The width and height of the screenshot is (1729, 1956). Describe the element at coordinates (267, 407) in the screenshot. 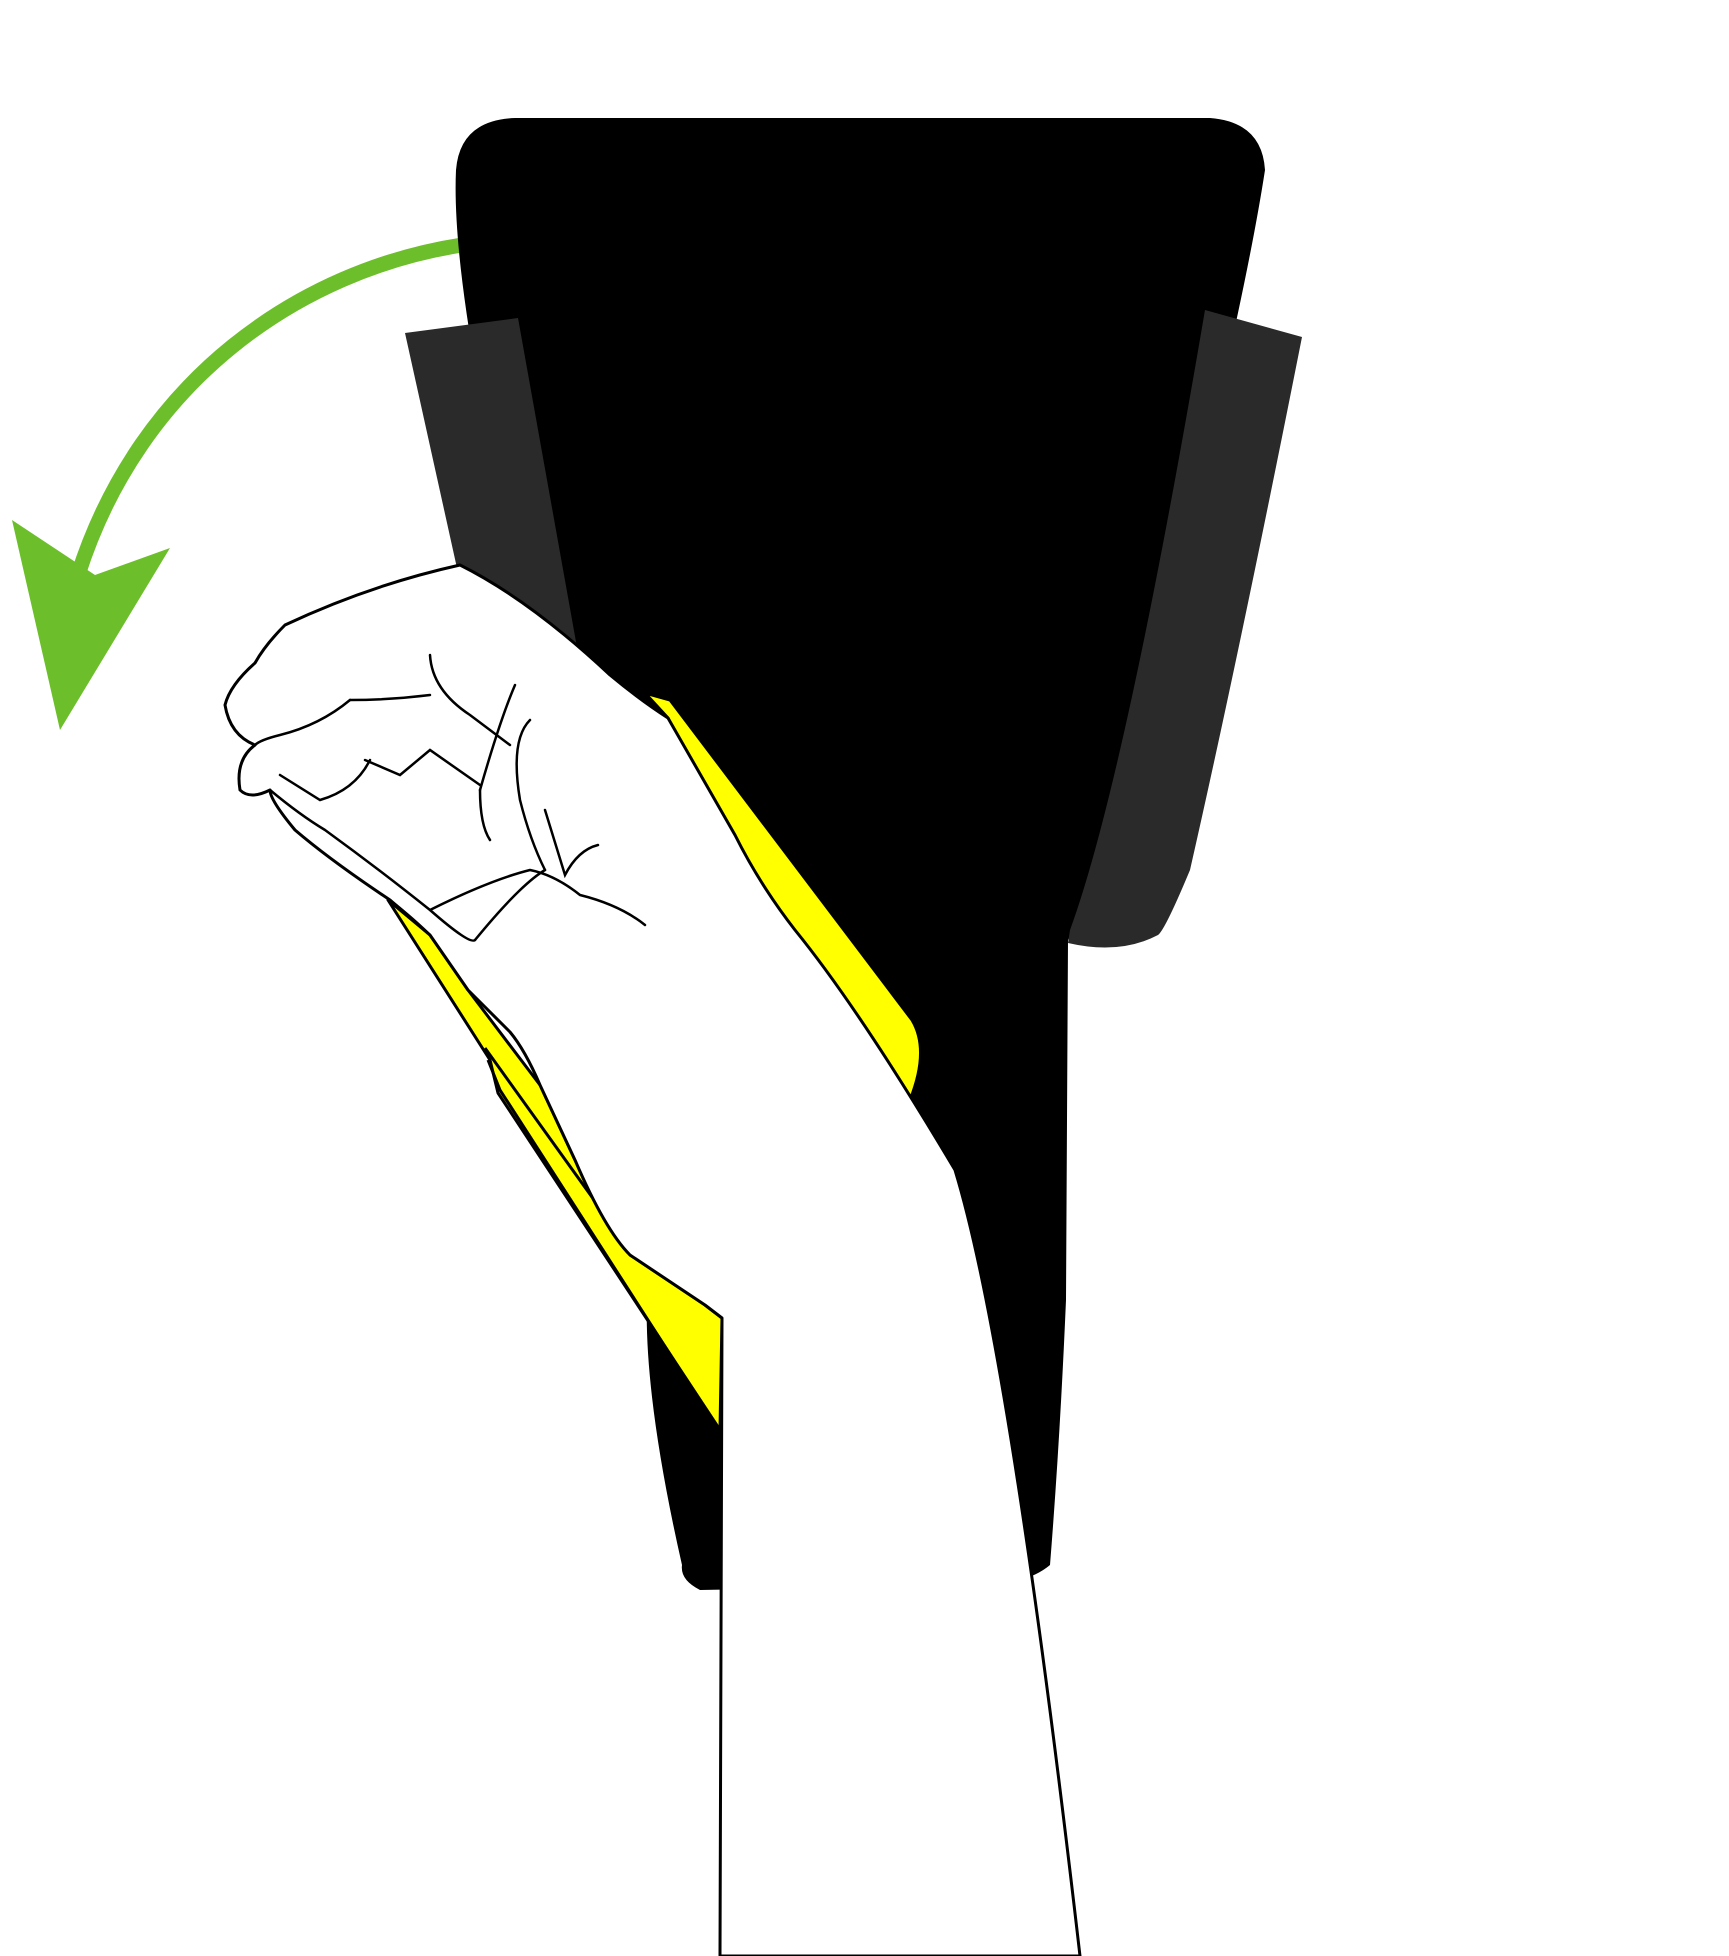

I see `arrow-shaft` at that location.